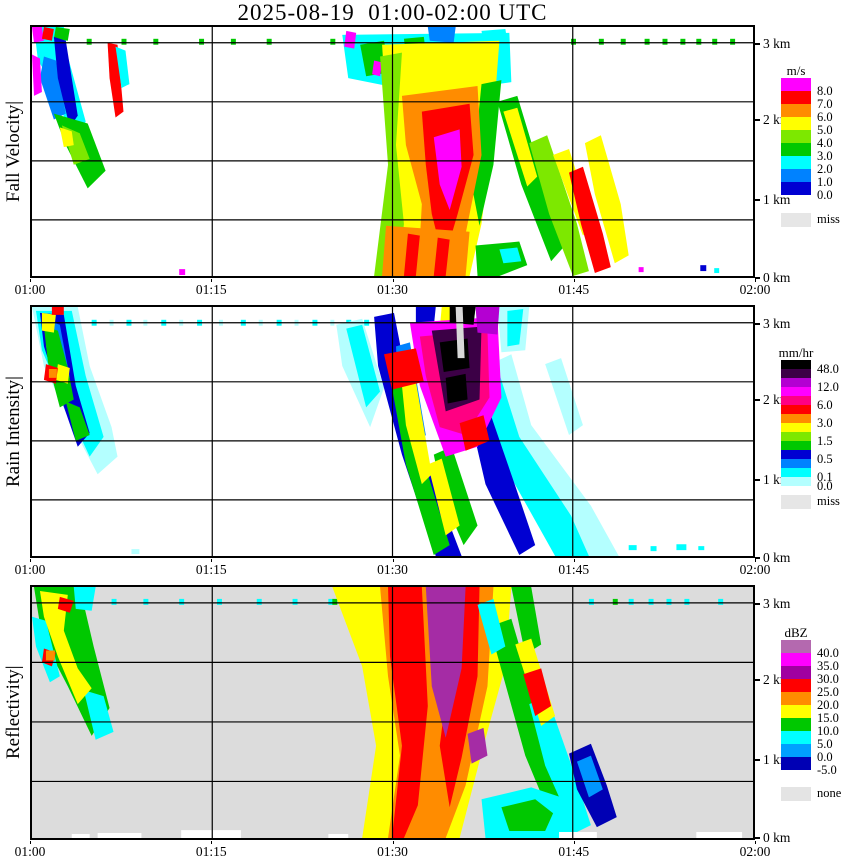  I want to click on y-axis-label-rain-intensity: Rain Intensity|, so click(13, 431).